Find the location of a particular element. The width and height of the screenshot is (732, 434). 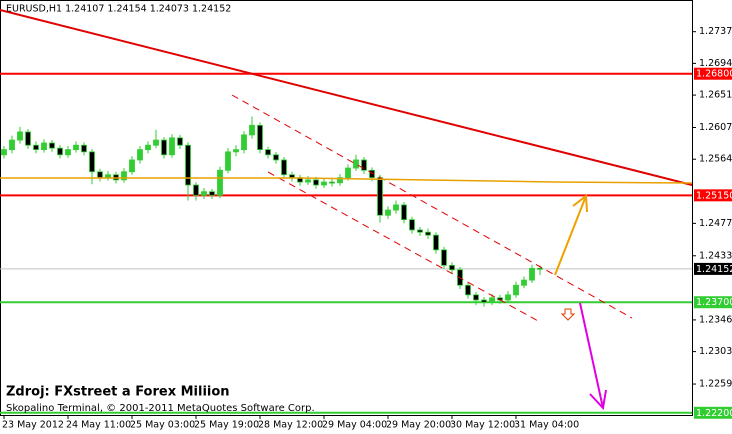

level-label: 1.26800 is located at coordinates (714, 74).